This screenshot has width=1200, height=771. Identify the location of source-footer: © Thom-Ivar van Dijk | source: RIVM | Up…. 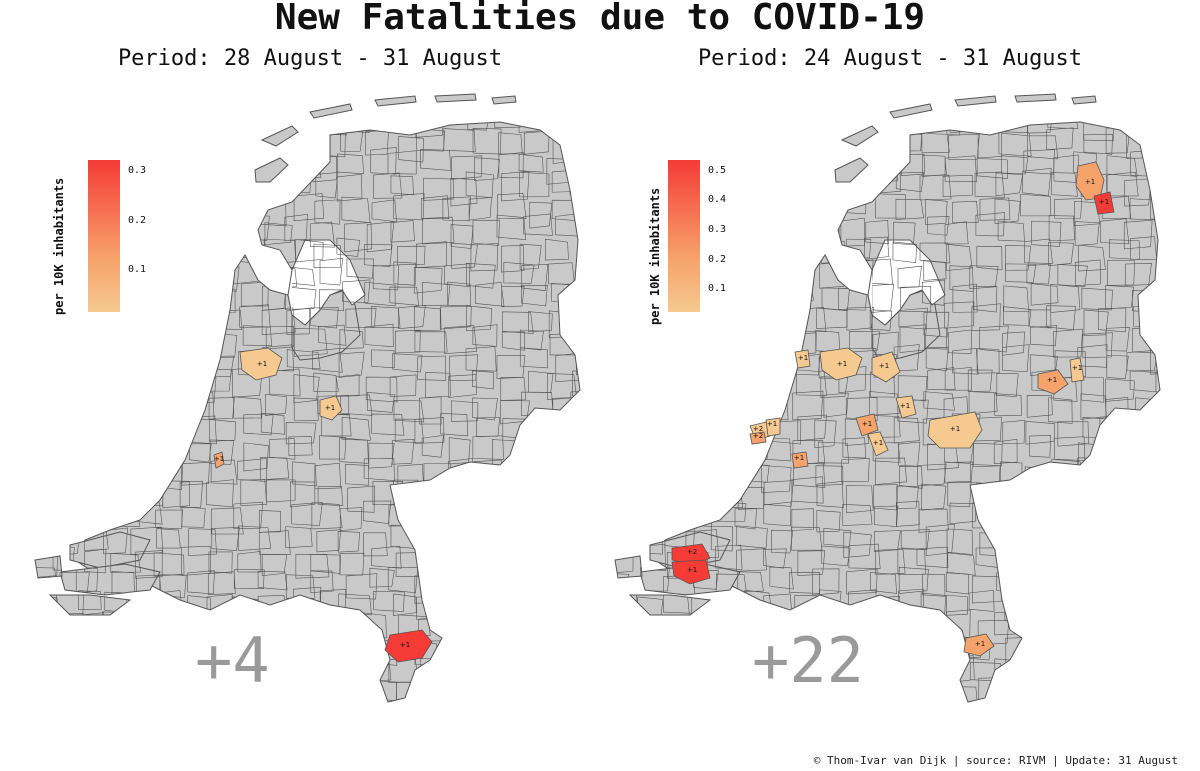
(995, 760).